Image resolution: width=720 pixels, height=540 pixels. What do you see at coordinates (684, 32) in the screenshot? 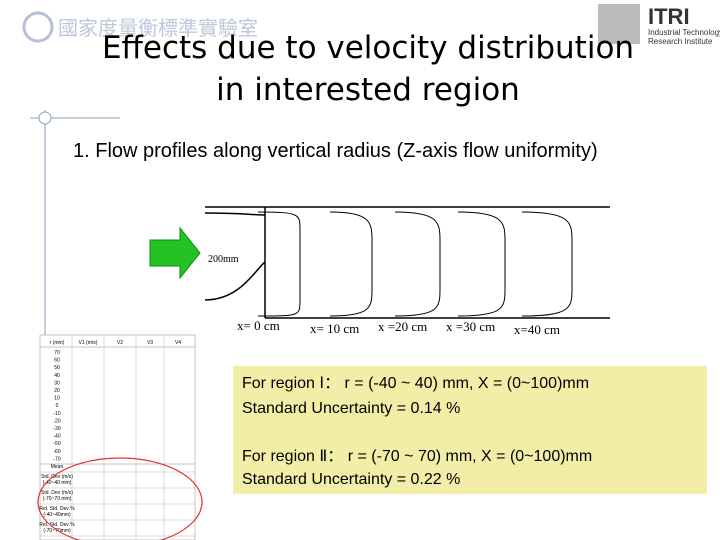
I see `logo-right-sub: Industrial Technology` at bounding box center [684, 32].